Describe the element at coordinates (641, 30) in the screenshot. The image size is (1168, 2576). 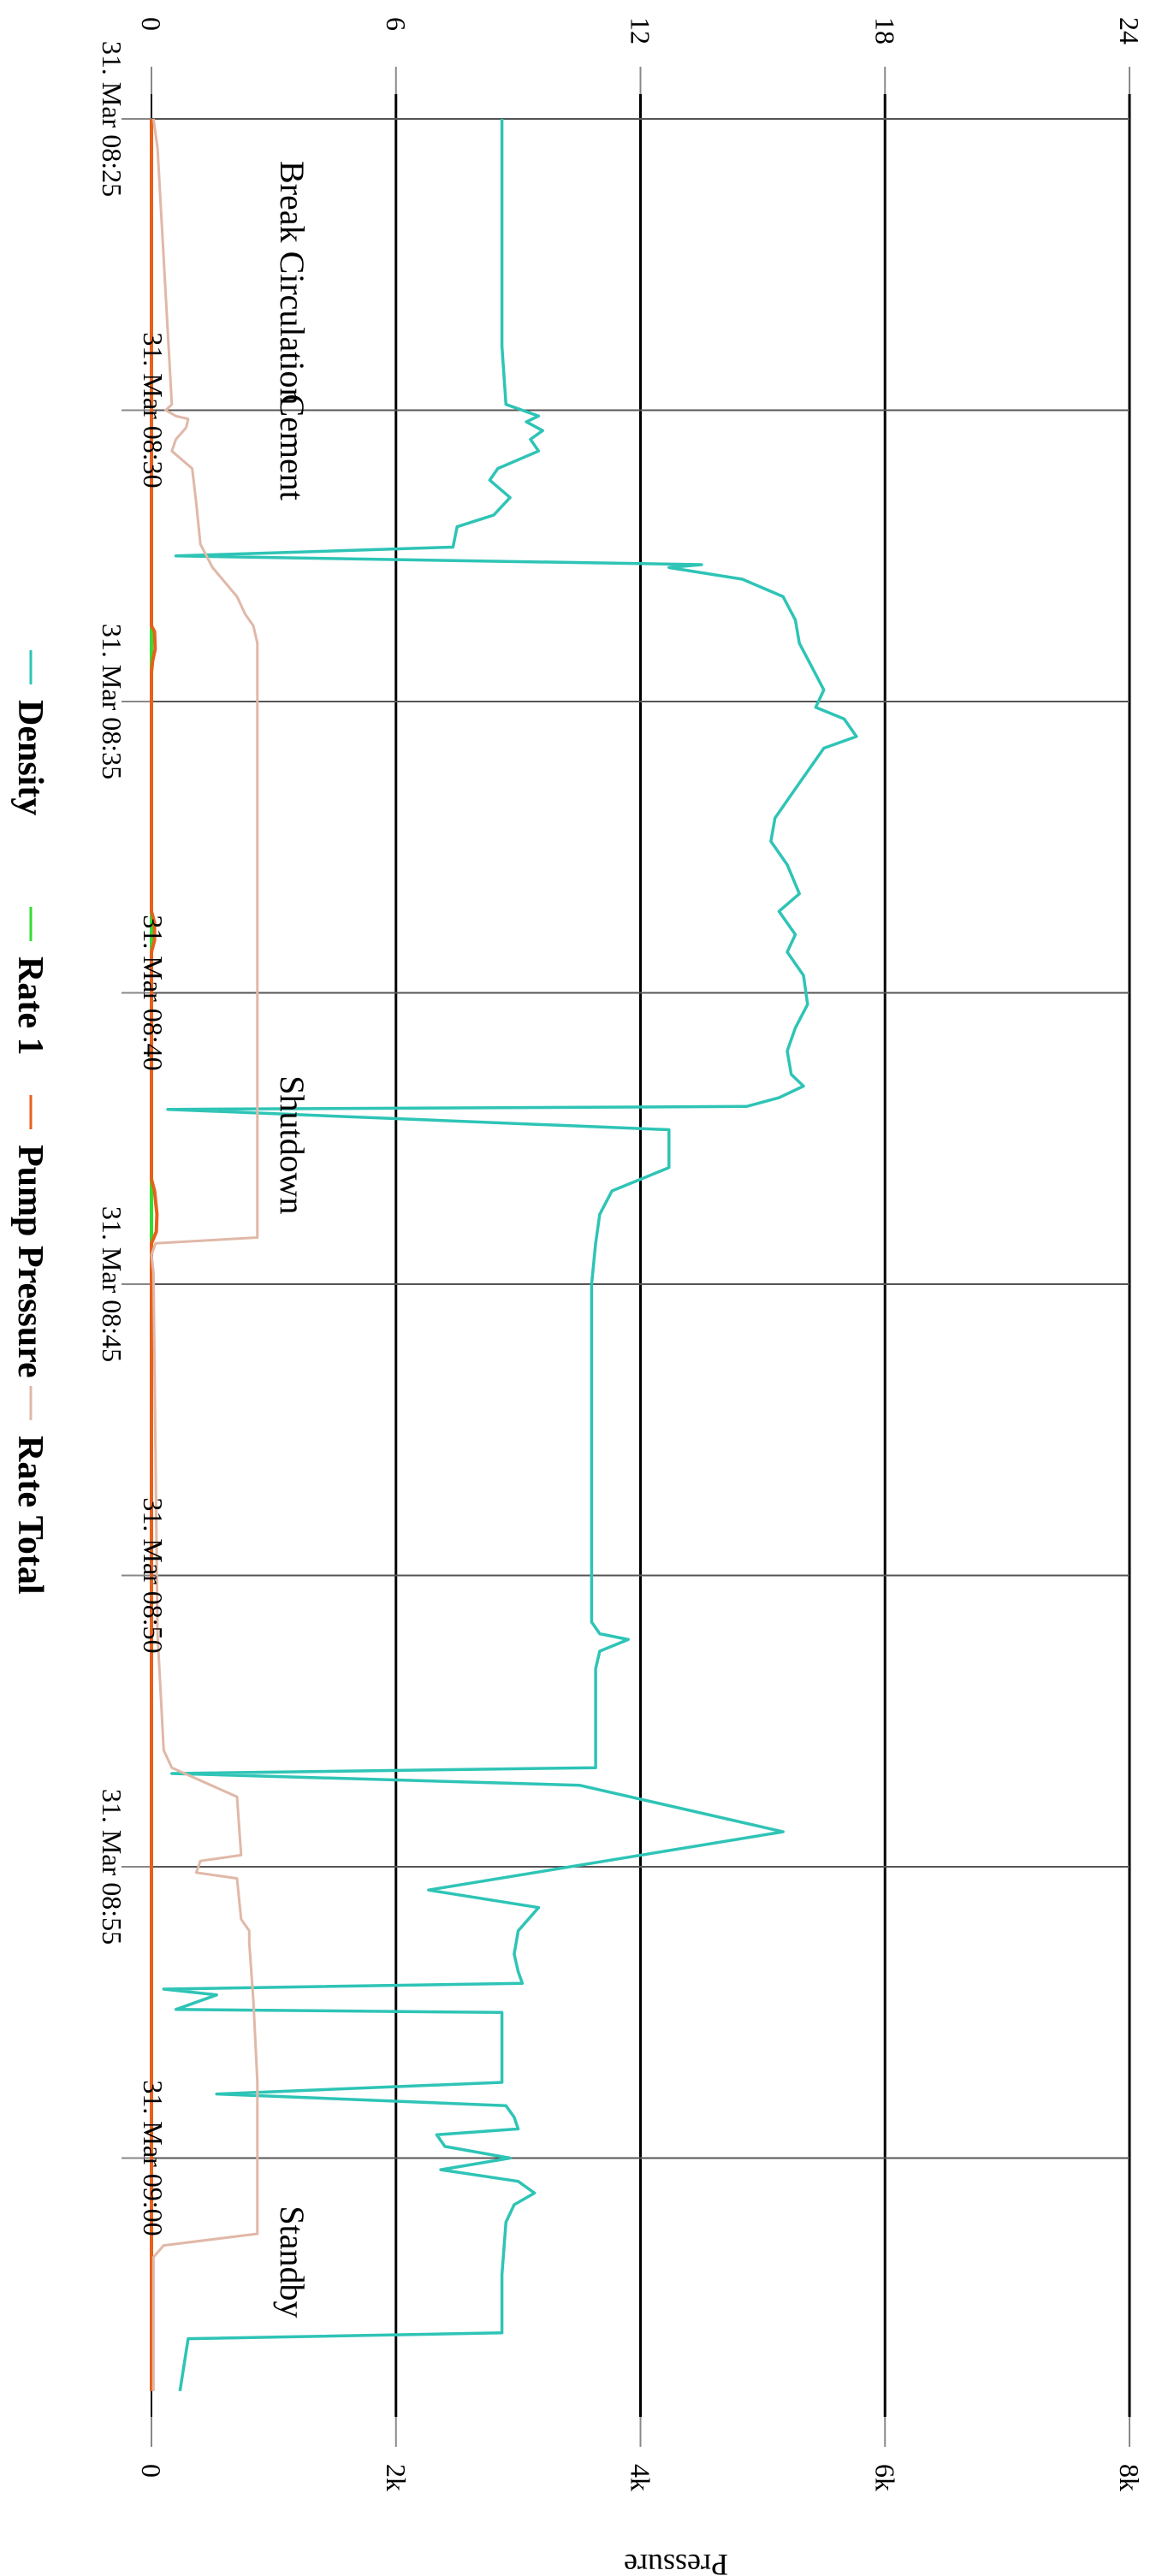
I see `secondary-axis-tick-label: 12` at that location.